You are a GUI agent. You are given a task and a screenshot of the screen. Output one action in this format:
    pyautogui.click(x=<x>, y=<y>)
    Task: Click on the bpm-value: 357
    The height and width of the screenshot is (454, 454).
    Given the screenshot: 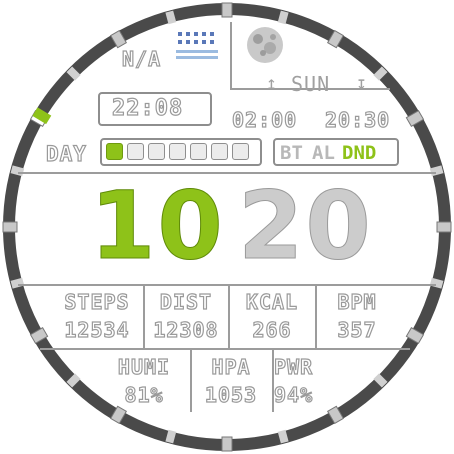 What is the action you would take?
    pyautogui.click(x=357, y=329)
    